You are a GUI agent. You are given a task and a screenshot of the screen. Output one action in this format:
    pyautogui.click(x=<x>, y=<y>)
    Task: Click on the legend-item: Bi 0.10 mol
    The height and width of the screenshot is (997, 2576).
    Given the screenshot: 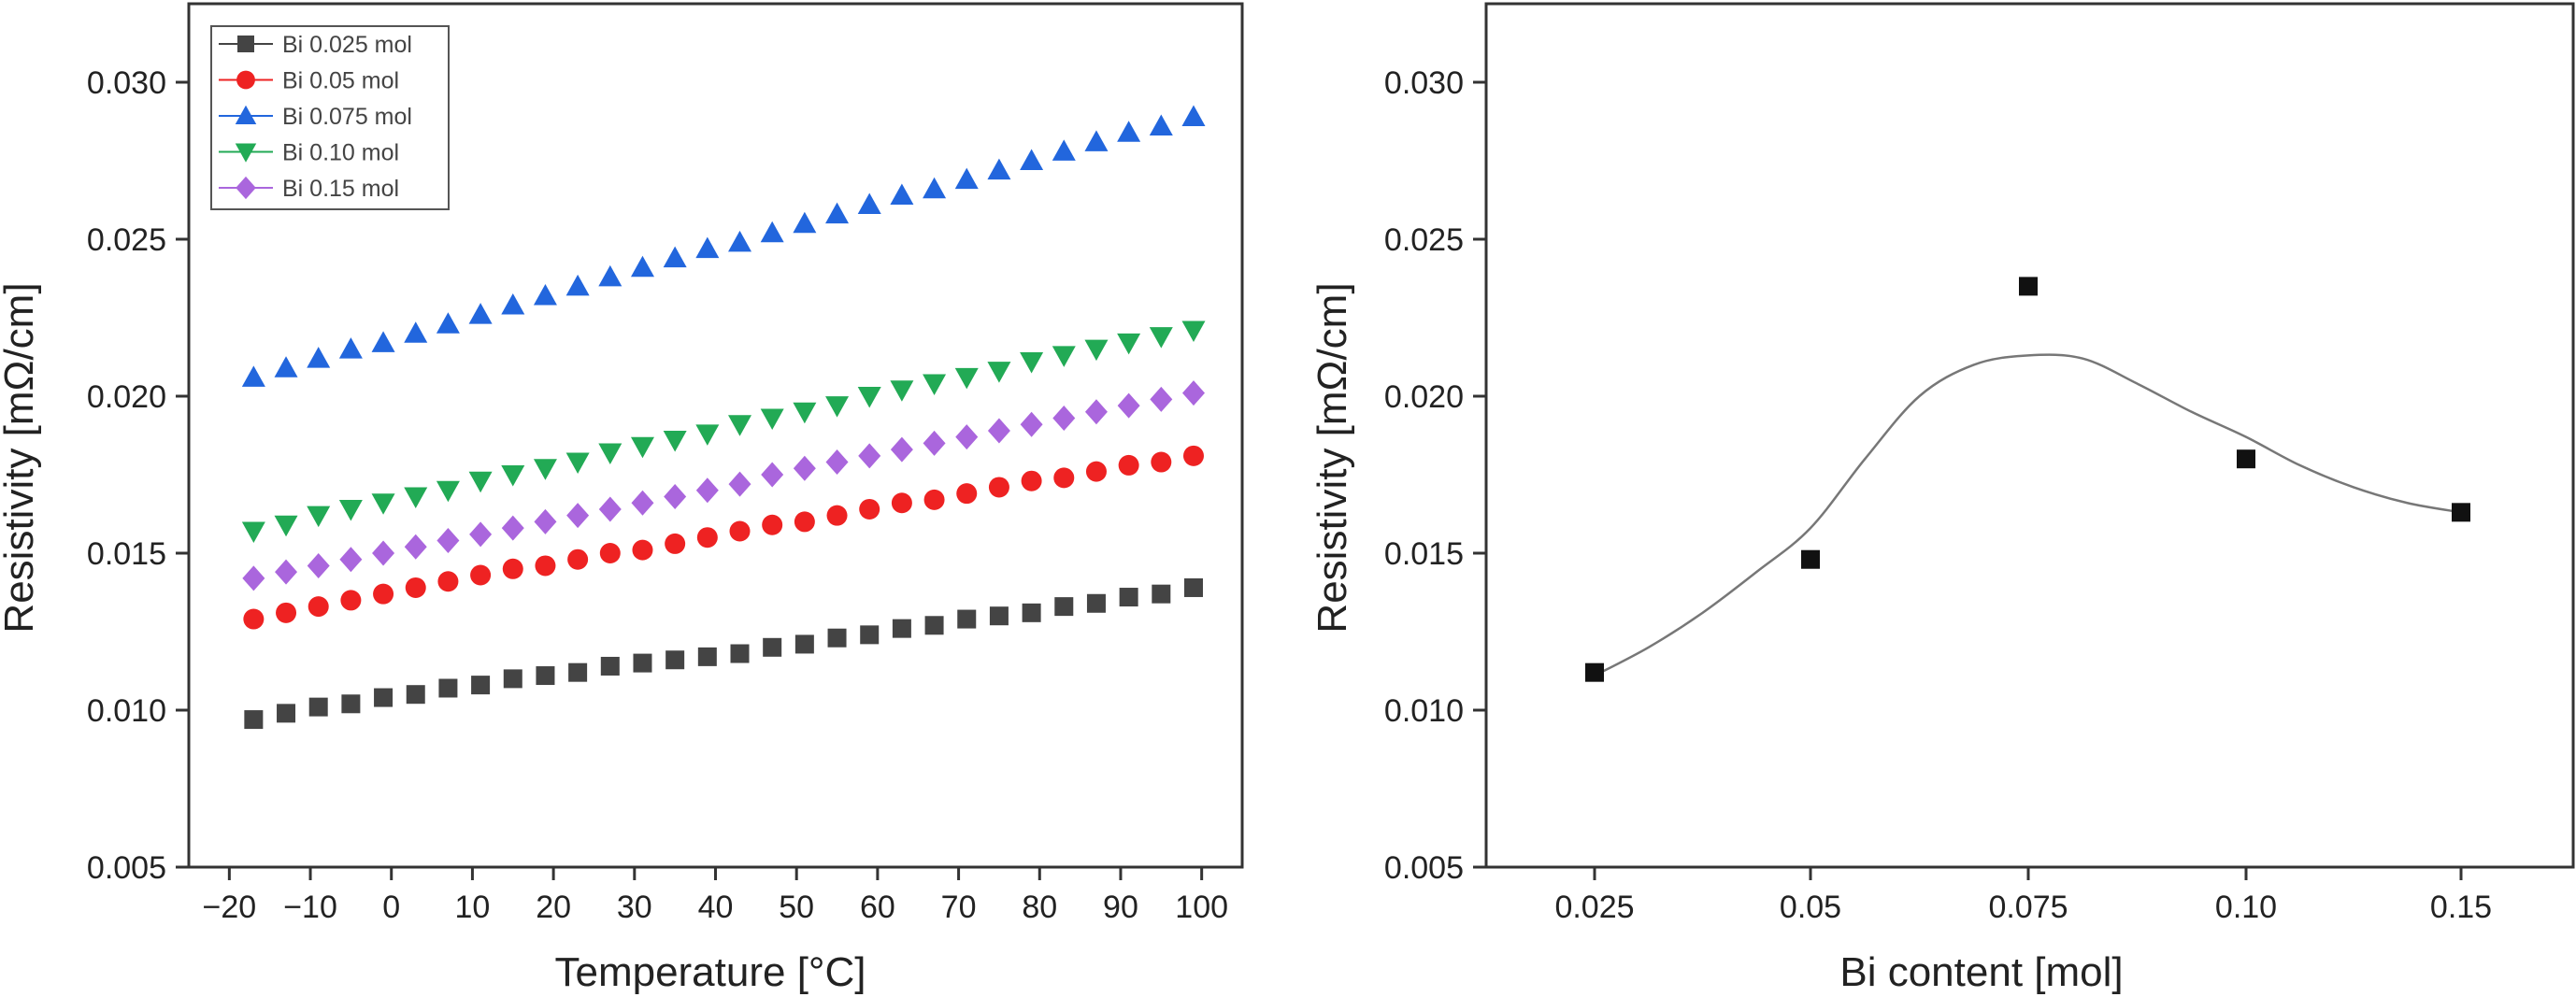 What is the action you would take?
    pyautogui.click(x=309, y=153)
    